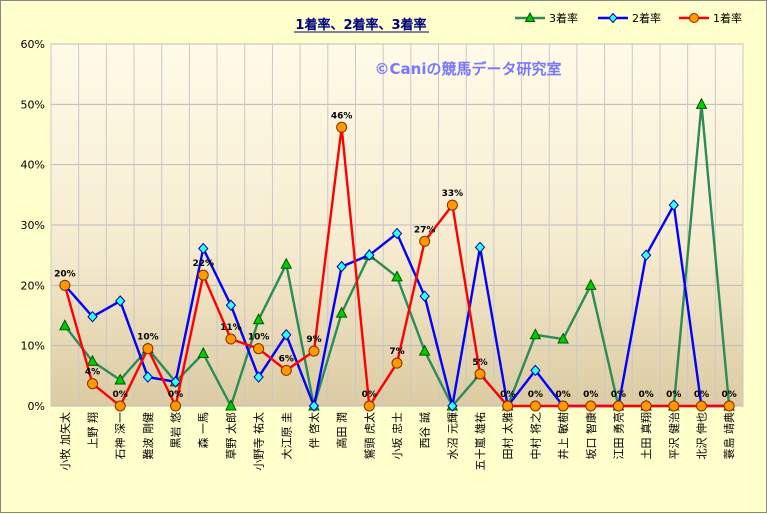 The image size is (767, 514). I want to click on data-label: 10%, so click(259, 338).